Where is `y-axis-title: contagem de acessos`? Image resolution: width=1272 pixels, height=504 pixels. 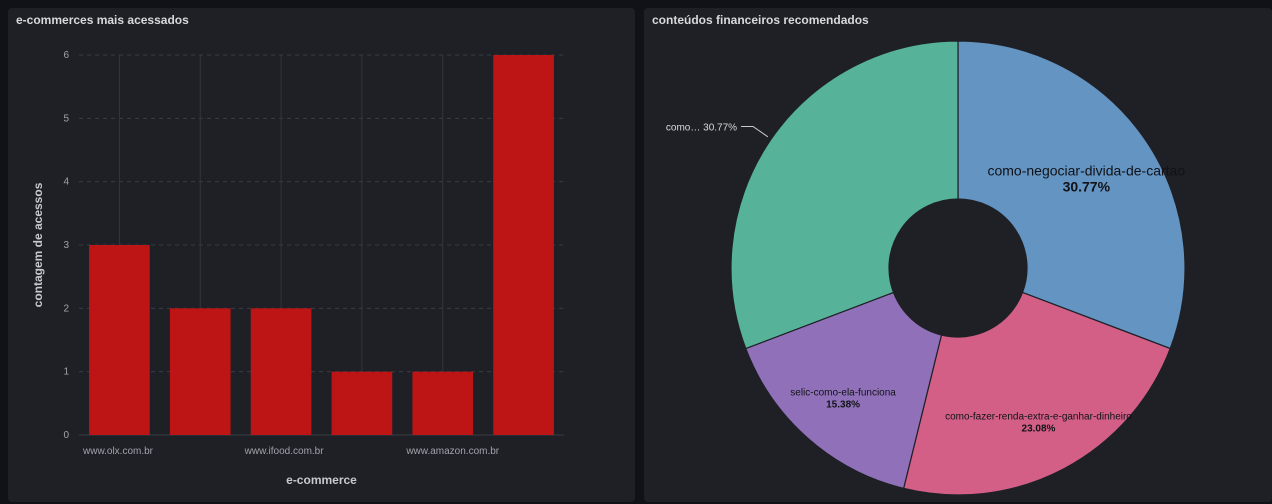
y-axis-title: contagem de acessos is located at coordinates (38, 244).